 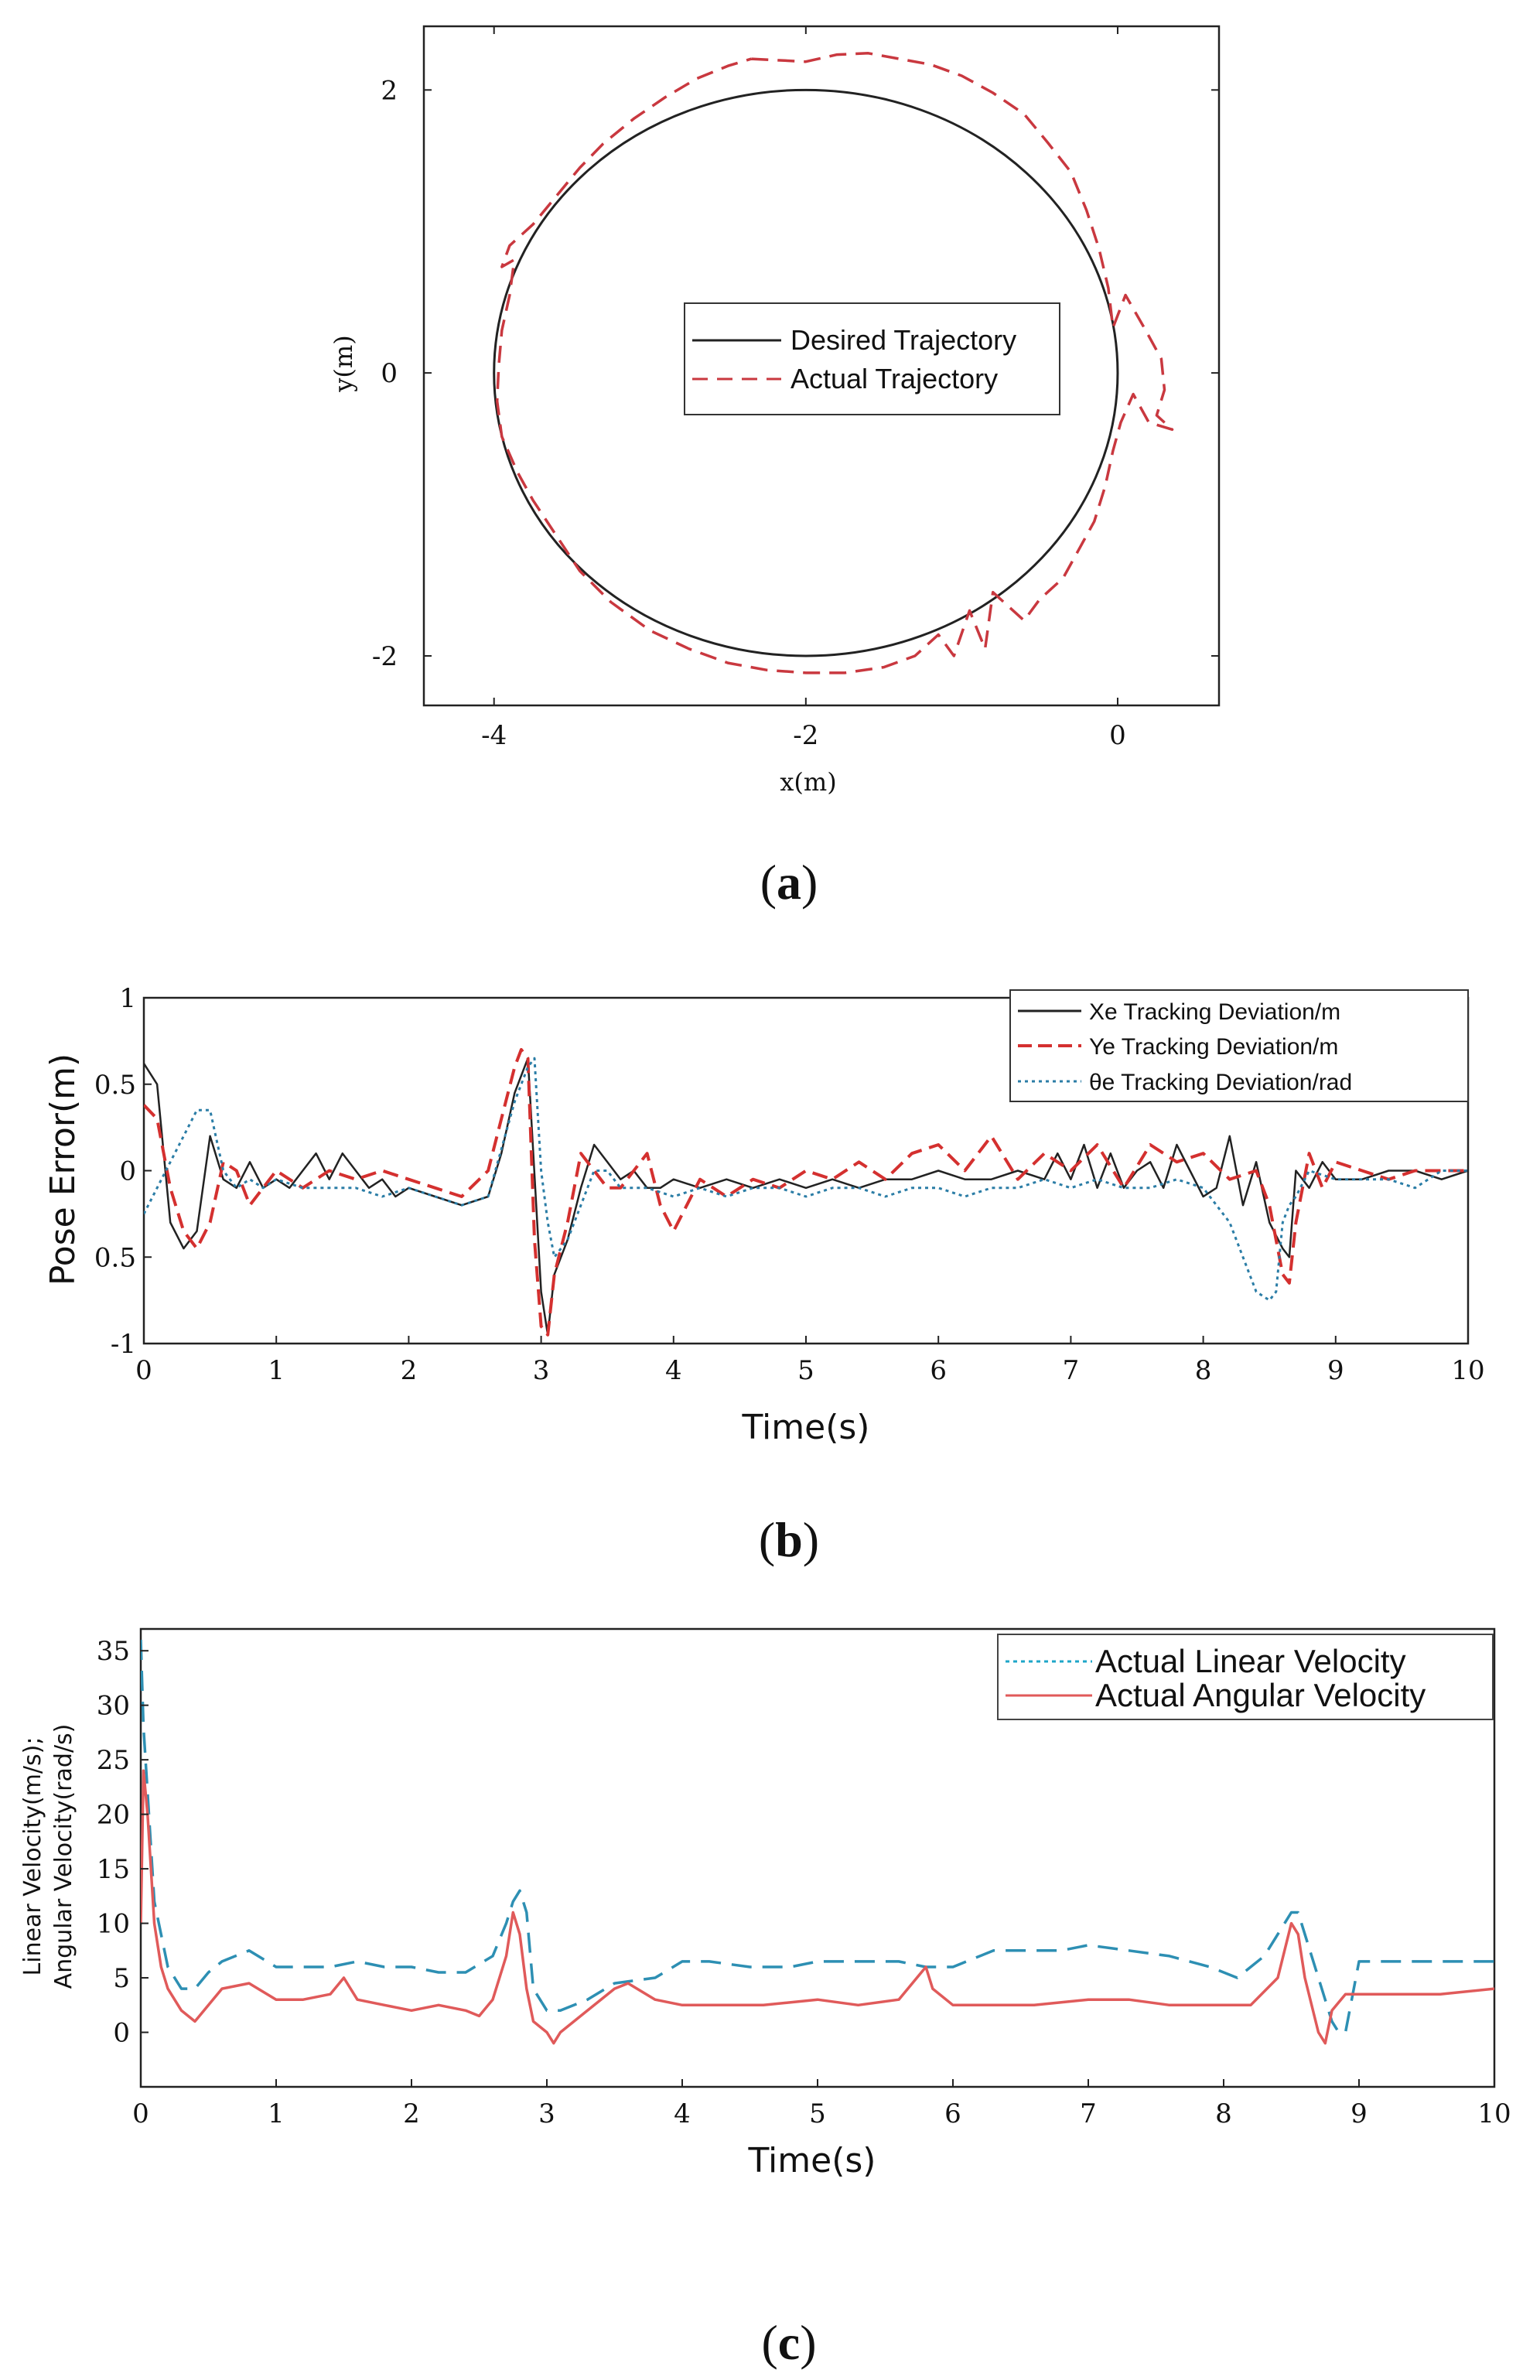 What do you see at coordinates (276, 2114) in the screenshot?
I see `panel-c-xtick-label: 1` at bounding box center [276, 2114].